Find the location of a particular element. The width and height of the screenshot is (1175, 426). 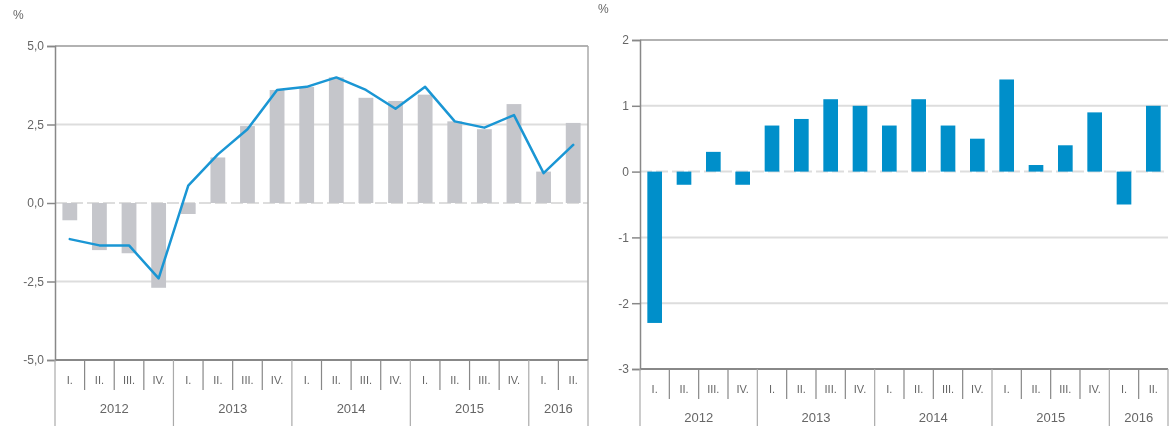

y-tick-label: -2,5 is located at coordinates (34, 281).